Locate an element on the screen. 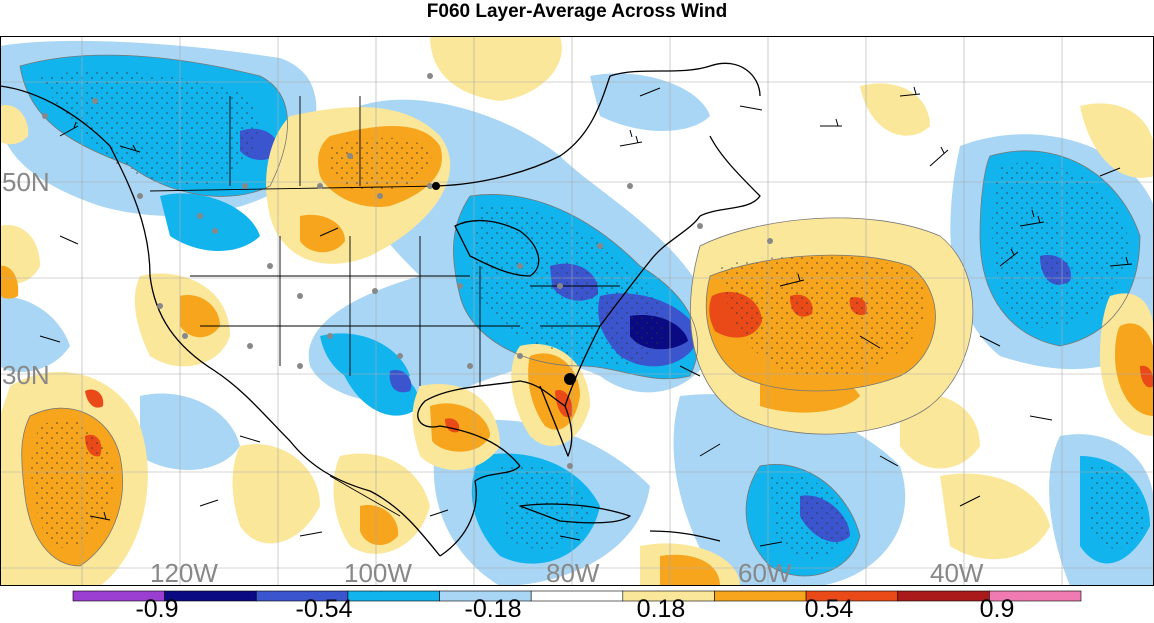  lon-label-120w: 120W is located at coordinates (184, 572).